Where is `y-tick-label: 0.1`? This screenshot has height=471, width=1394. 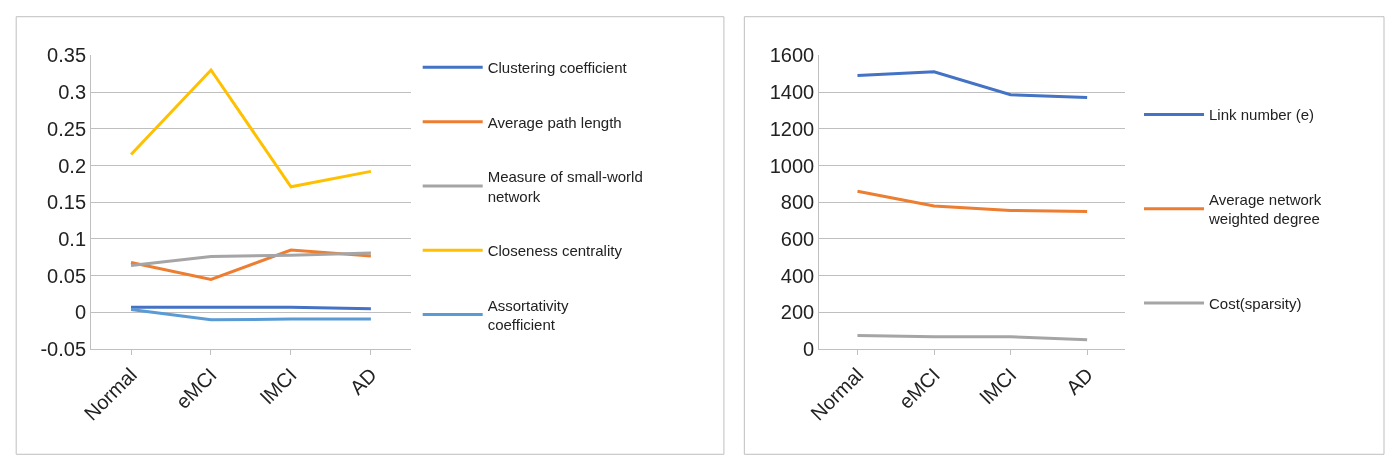
y-tick-label: 0.1 is located at coordinates (72, 238).